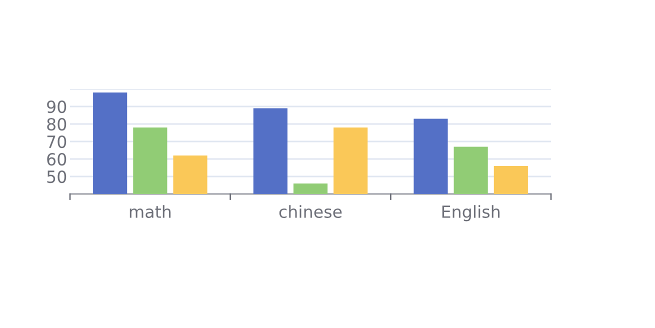 The width and height of the screenshot is (655, 328). What do you see at coordinates (56, 141) in the screenshot?
I see `y-tick-label: 70` at bounding box center [56, 141].